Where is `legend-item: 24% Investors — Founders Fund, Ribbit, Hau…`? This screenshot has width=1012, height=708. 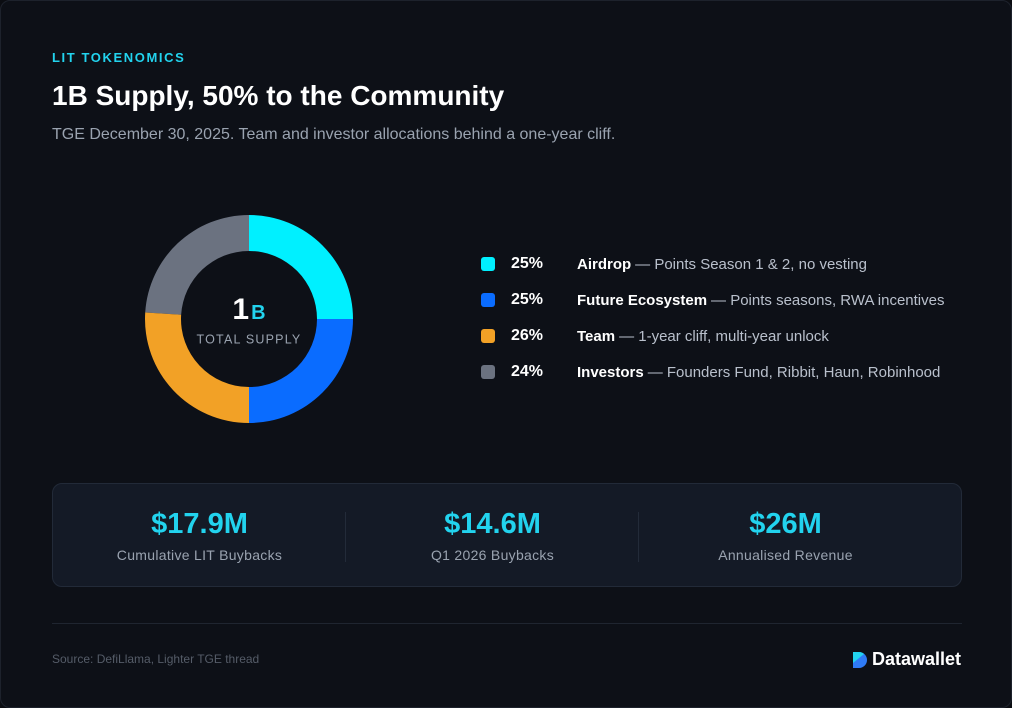 legend-item: 24% Investors — Founders Fund, Ribbit, Hau… is located at coordinates (710, 372).